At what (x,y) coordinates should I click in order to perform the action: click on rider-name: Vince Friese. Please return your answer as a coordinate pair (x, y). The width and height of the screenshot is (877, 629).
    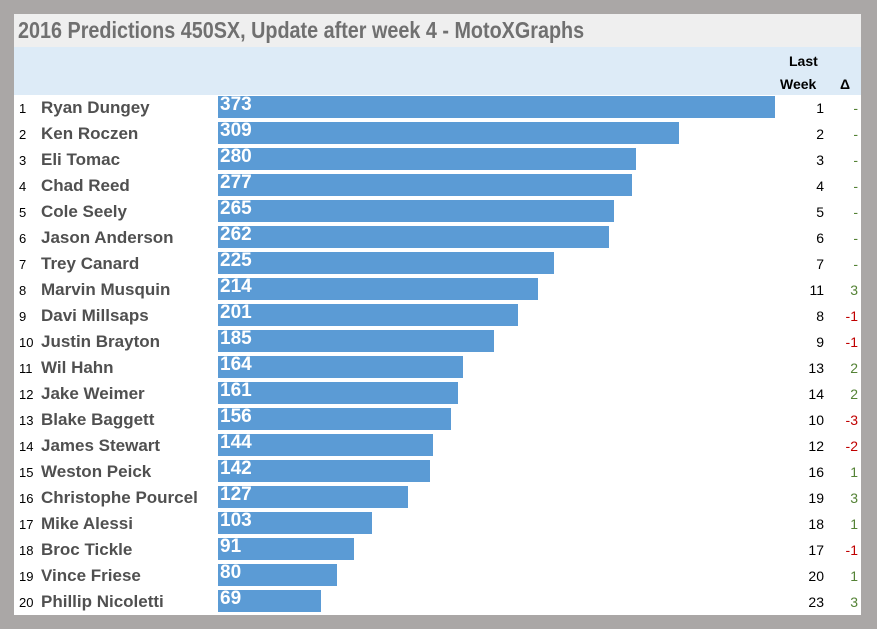
    Looking at the image, I should click on (91, 575).